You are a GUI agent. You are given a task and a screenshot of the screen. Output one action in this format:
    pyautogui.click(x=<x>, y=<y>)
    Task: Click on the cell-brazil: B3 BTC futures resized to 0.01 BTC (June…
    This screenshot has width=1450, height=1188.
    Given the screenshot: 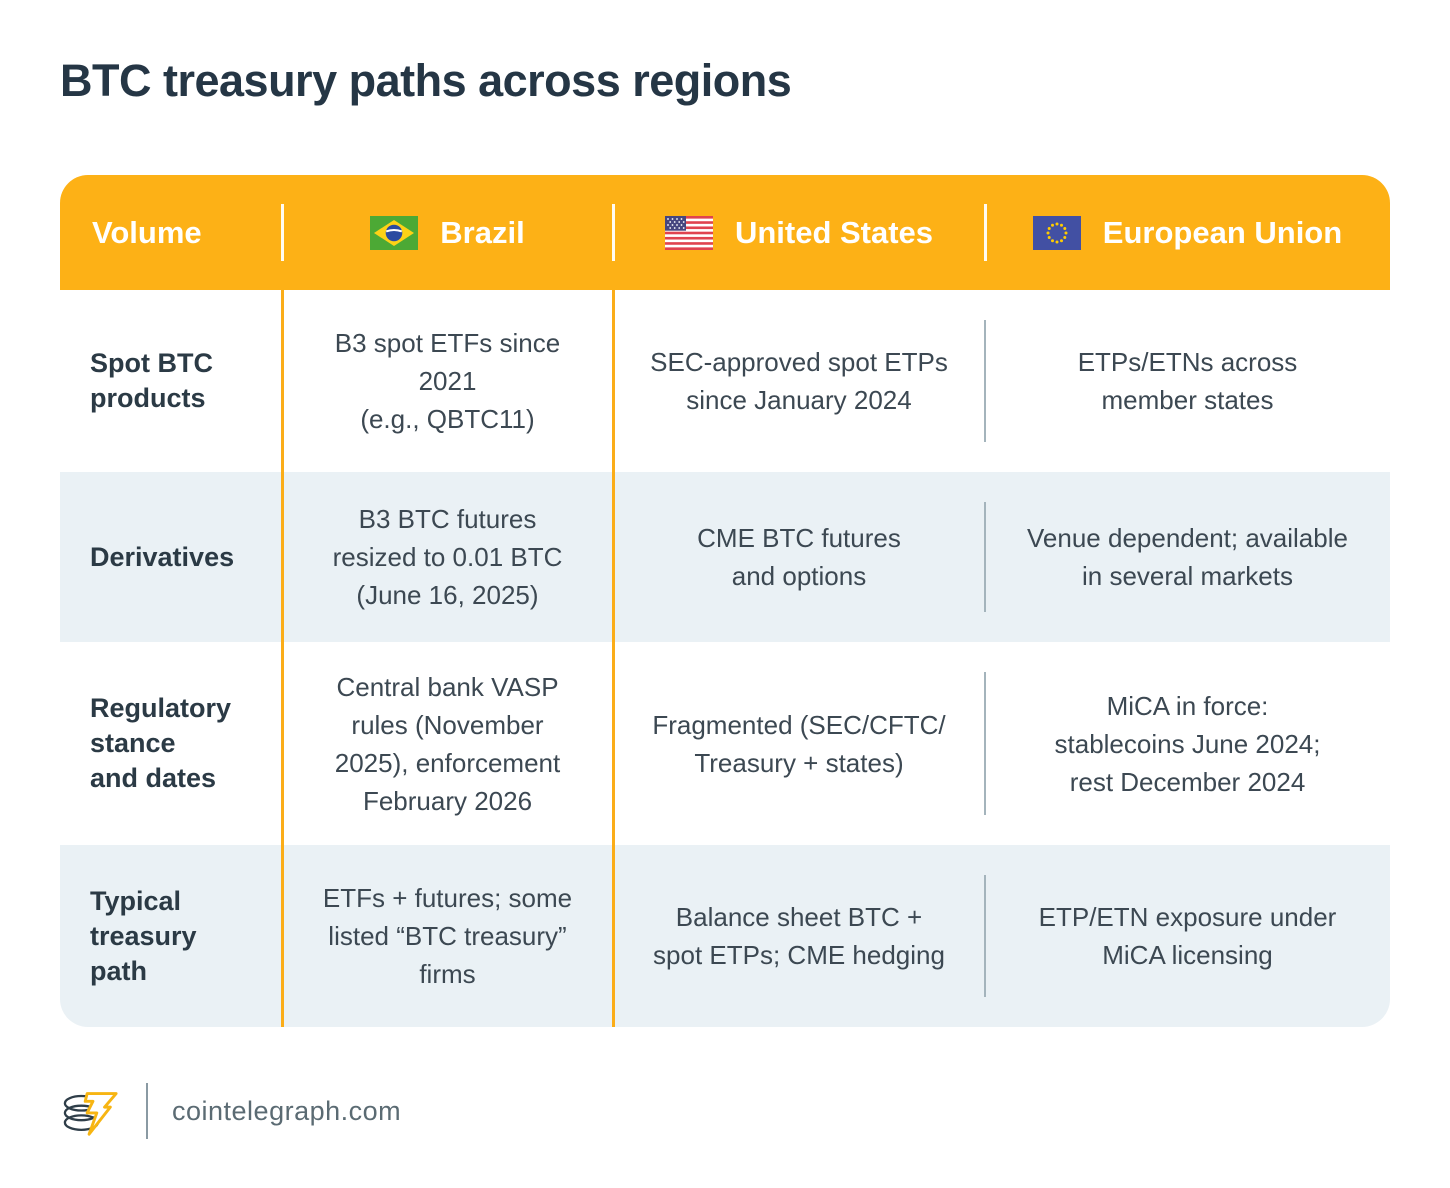 What is the action you would take?
    pyautogui.click(x=447, y=557)
    